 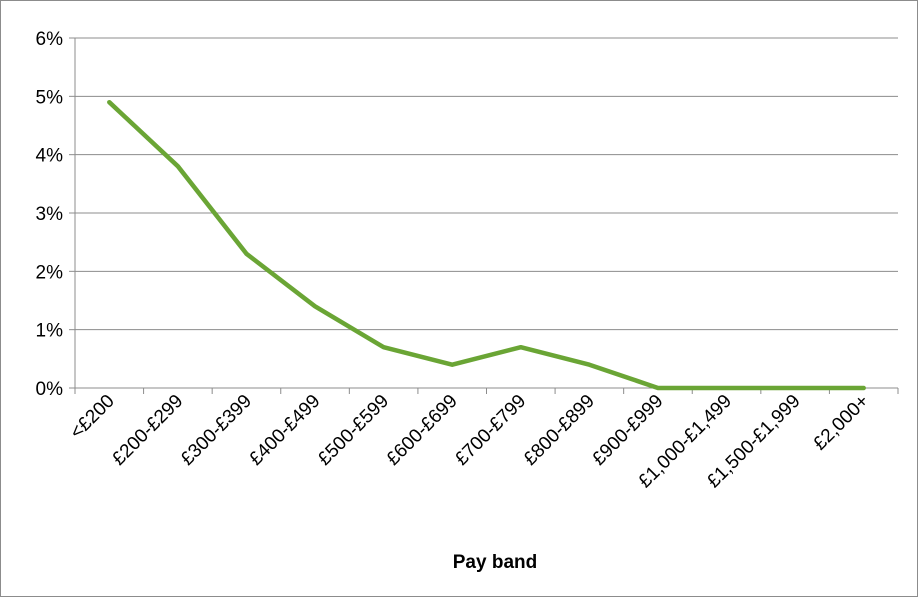 I want to click on y-tick-label: 5%, so click(x=50, y=97).